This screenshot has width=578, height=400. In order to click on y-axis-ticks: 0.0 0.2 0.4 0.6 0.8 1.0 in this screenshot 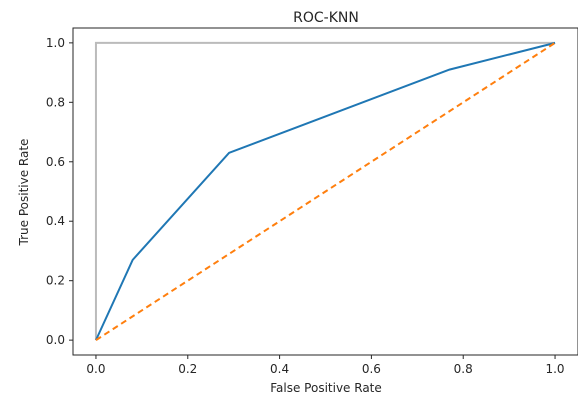, I will do `click(59, 191)`.